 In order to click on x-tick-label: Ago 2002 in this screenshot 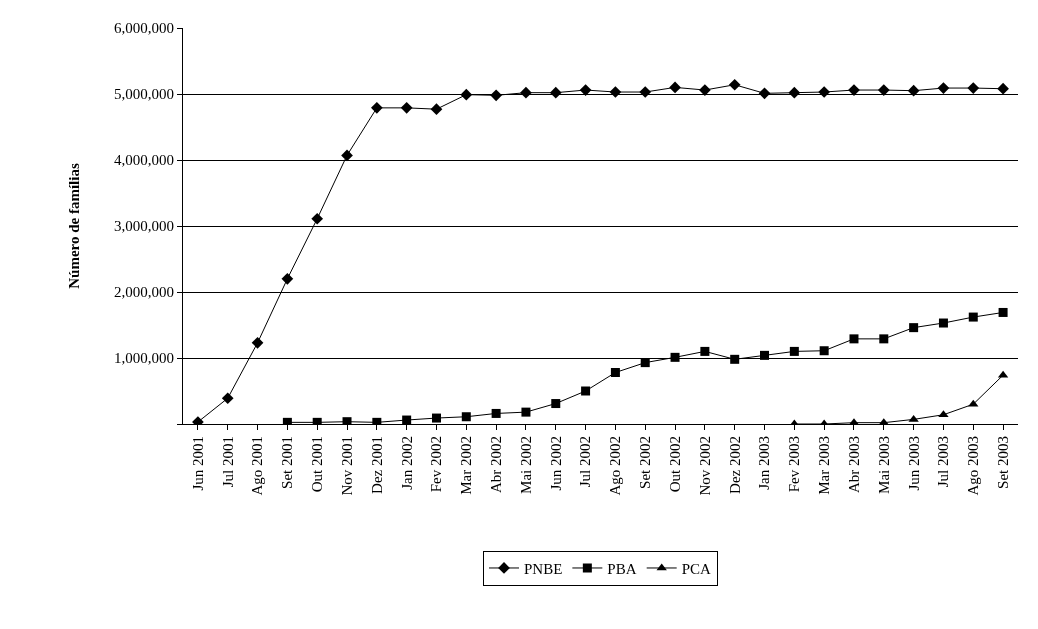, I will do `click(615, 466)`.